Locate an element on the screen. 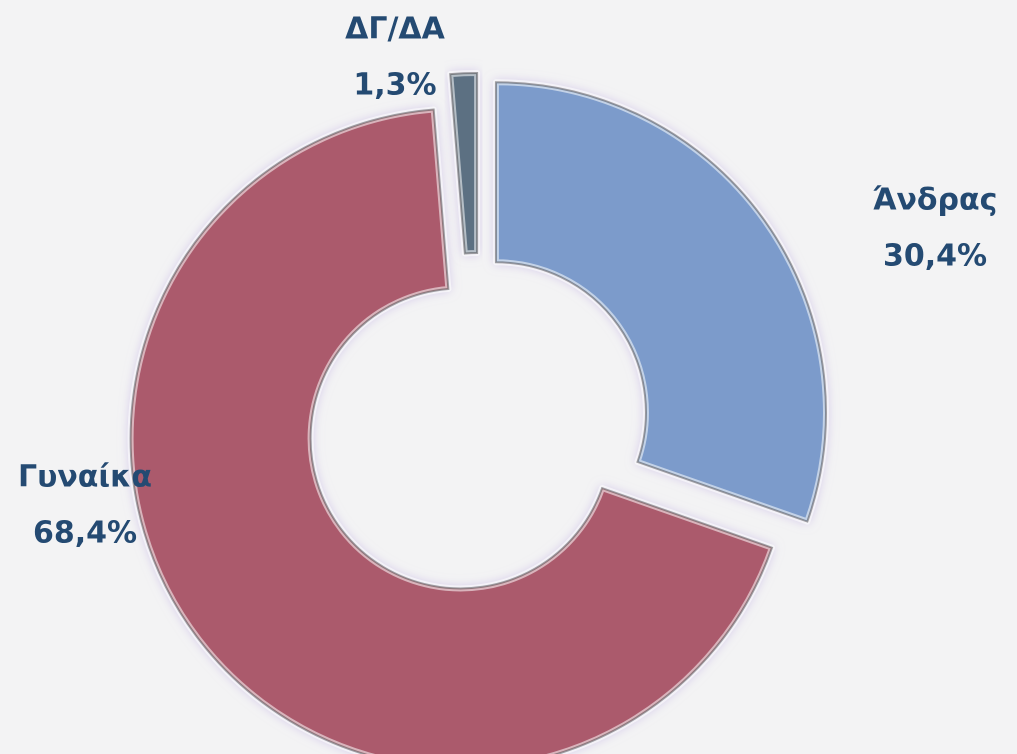 The width and height of the screenshot is (1017, 754). slice-category-label: ΔΓ/ΔΑ is located at coordinates (395, 29).